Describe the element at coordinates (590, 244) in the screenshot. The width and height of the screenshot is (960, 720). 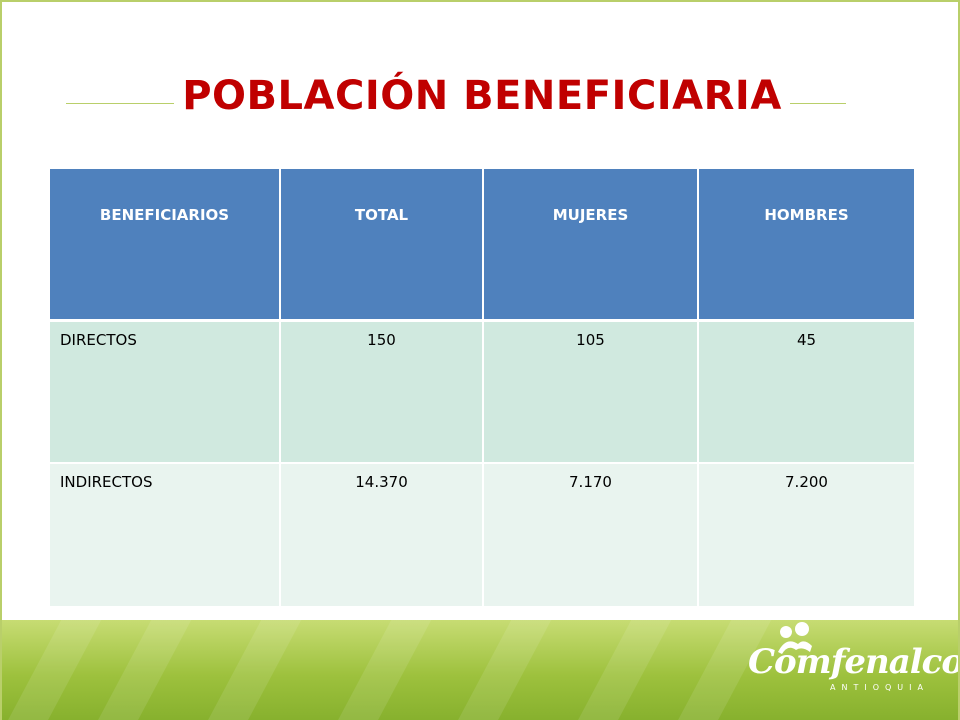
I see `header-mujeres: MUJERES` at that location.